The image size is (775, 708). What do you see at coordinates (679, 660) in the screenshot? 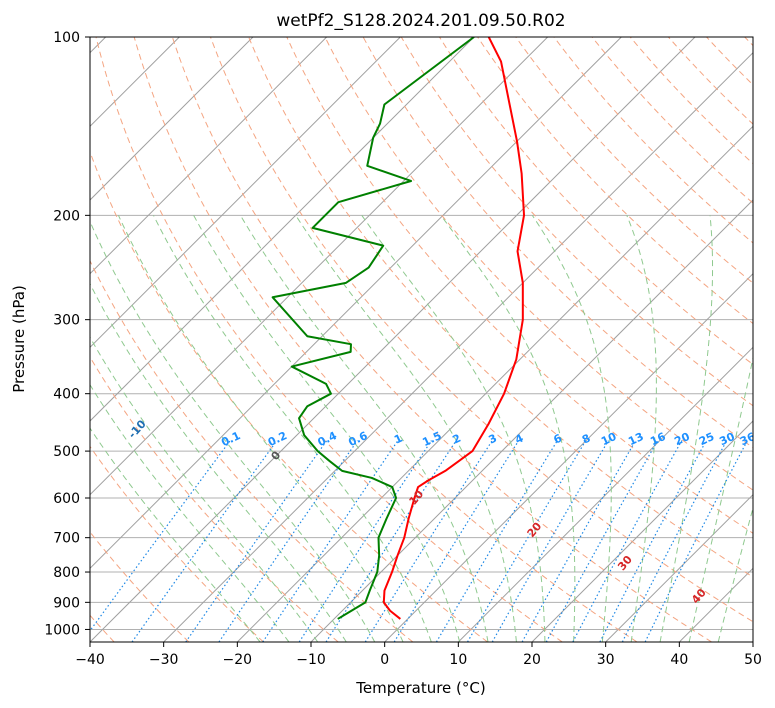
I see `x-tick-label: 40` at bounding box center [679, 660].